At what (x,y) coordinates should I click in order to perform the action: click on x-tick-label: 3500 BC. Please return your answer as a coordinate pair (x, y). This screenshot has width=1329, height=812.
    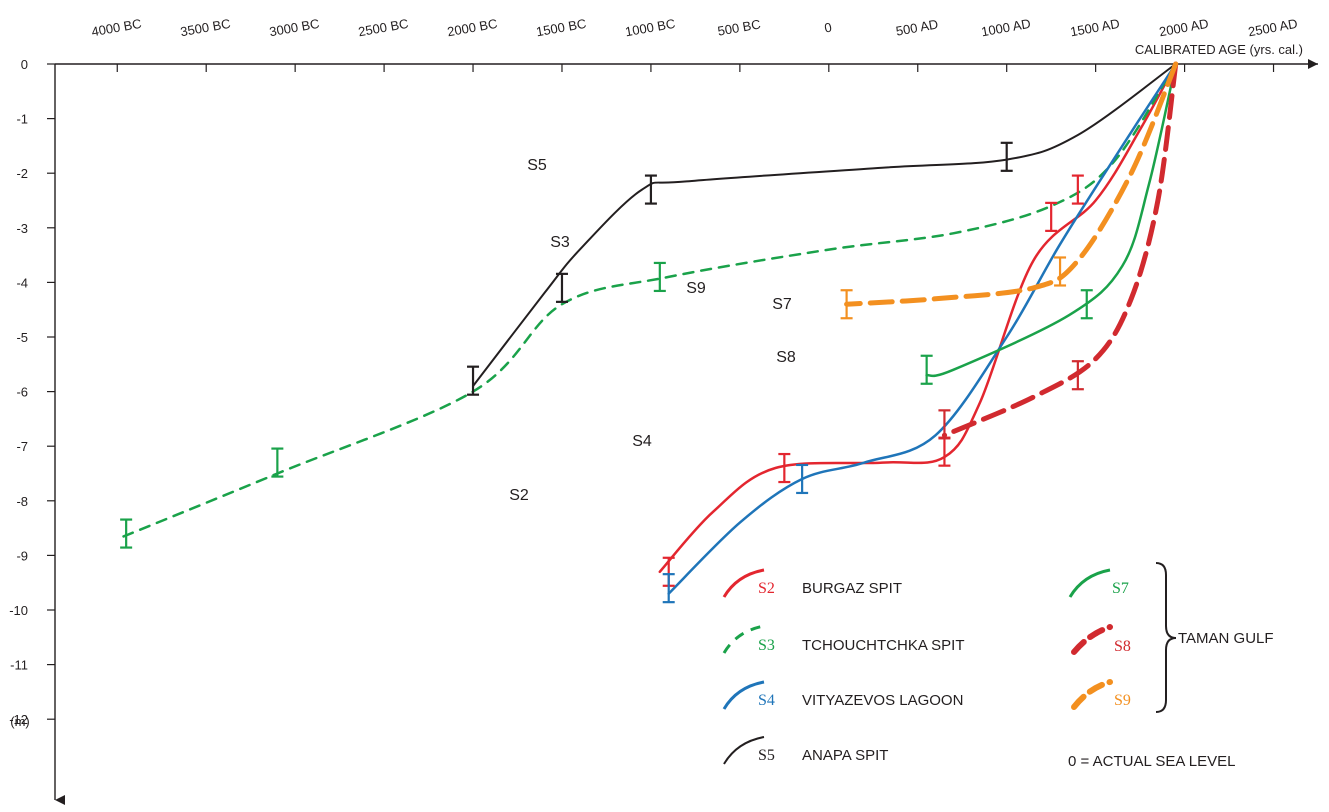
    Looking at the image, I should click on (205, 28).